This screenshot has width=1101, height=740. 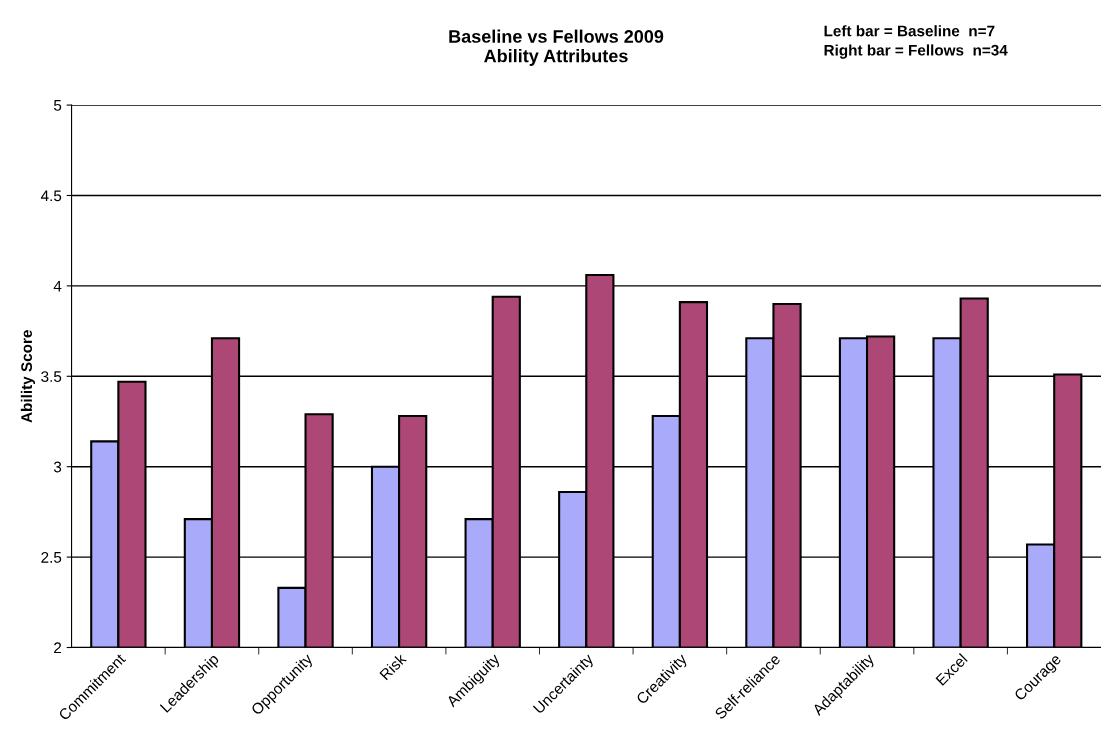 I want to click on y-tick-label: 5, so click(x=57, y=105).